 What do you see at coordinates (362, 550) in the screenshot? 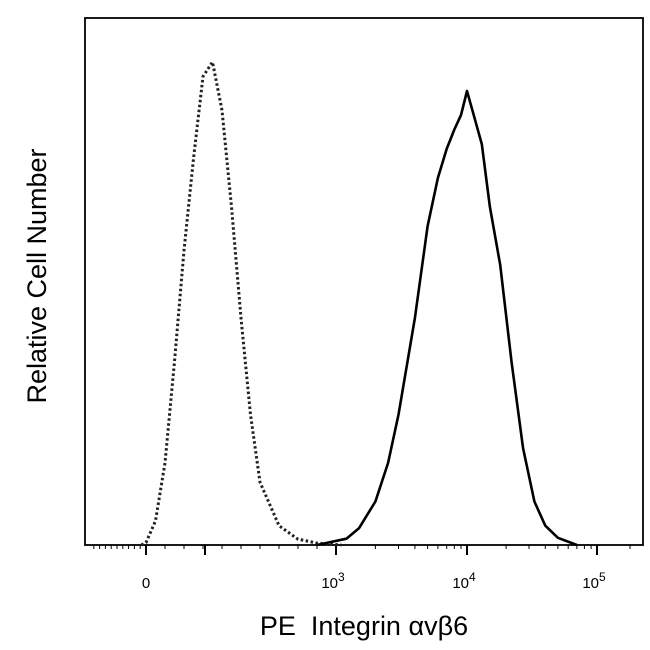
I see `x-axis-ticks` at bounding box center [362, 550].